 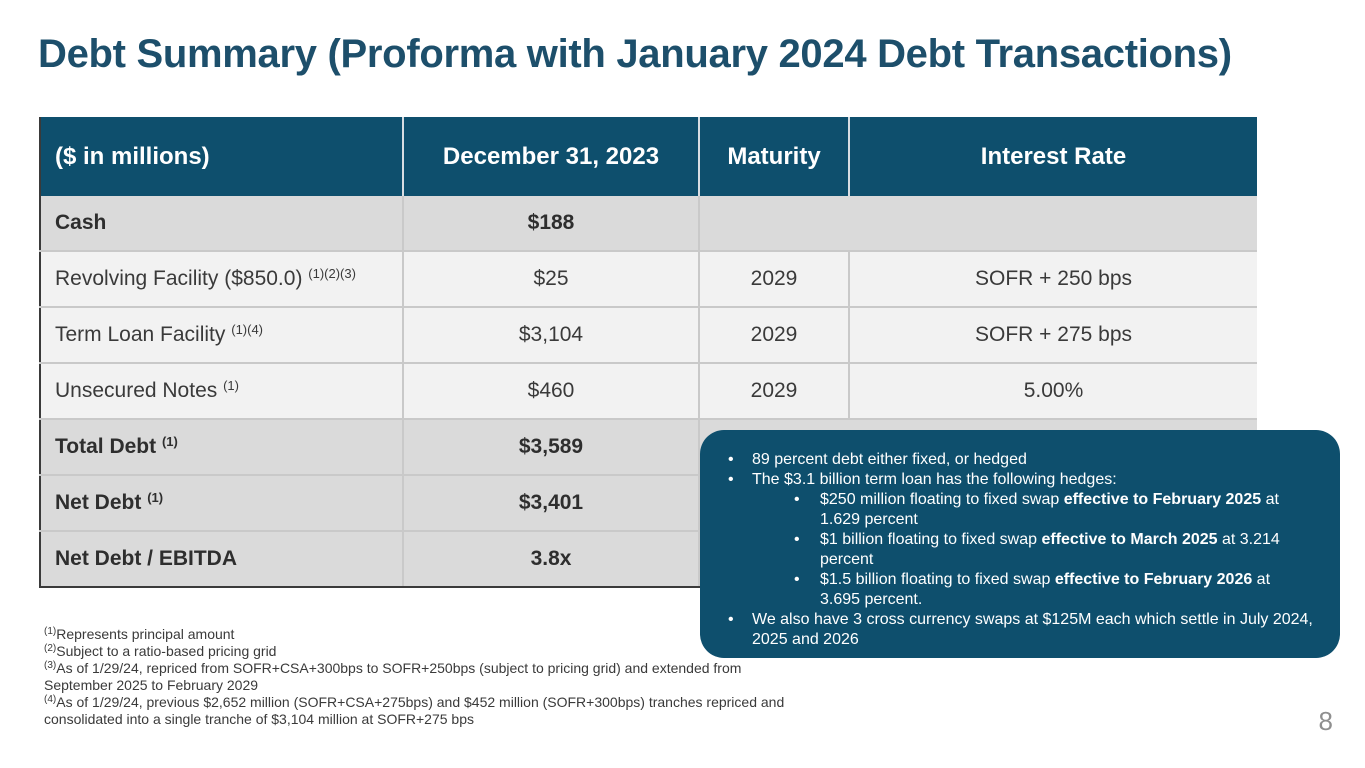 What do you see at coordinates (145, 634) in the screenshot?
I see `footnote-text: Represents principal amount` at bounding box center [145, 634].